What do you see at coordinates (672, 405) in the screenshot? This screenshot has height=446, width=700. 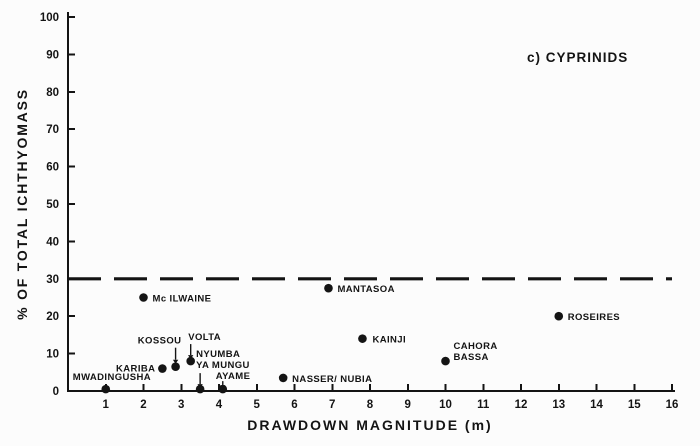 I see `x-tick-label: 16` at bounding box center [672, 405].